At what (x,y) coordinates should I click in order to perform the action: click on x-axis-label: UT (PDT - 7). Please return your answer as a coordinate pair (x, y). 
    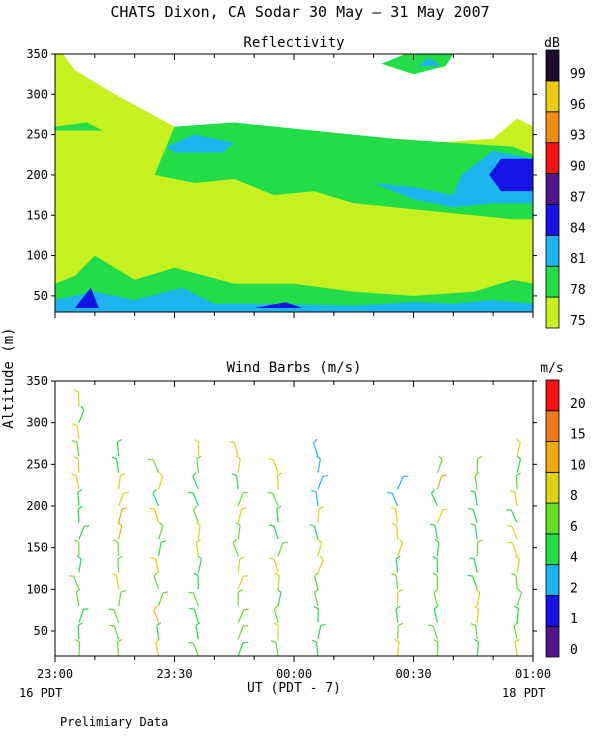
    Looking at the image, I should click on (294, 688).